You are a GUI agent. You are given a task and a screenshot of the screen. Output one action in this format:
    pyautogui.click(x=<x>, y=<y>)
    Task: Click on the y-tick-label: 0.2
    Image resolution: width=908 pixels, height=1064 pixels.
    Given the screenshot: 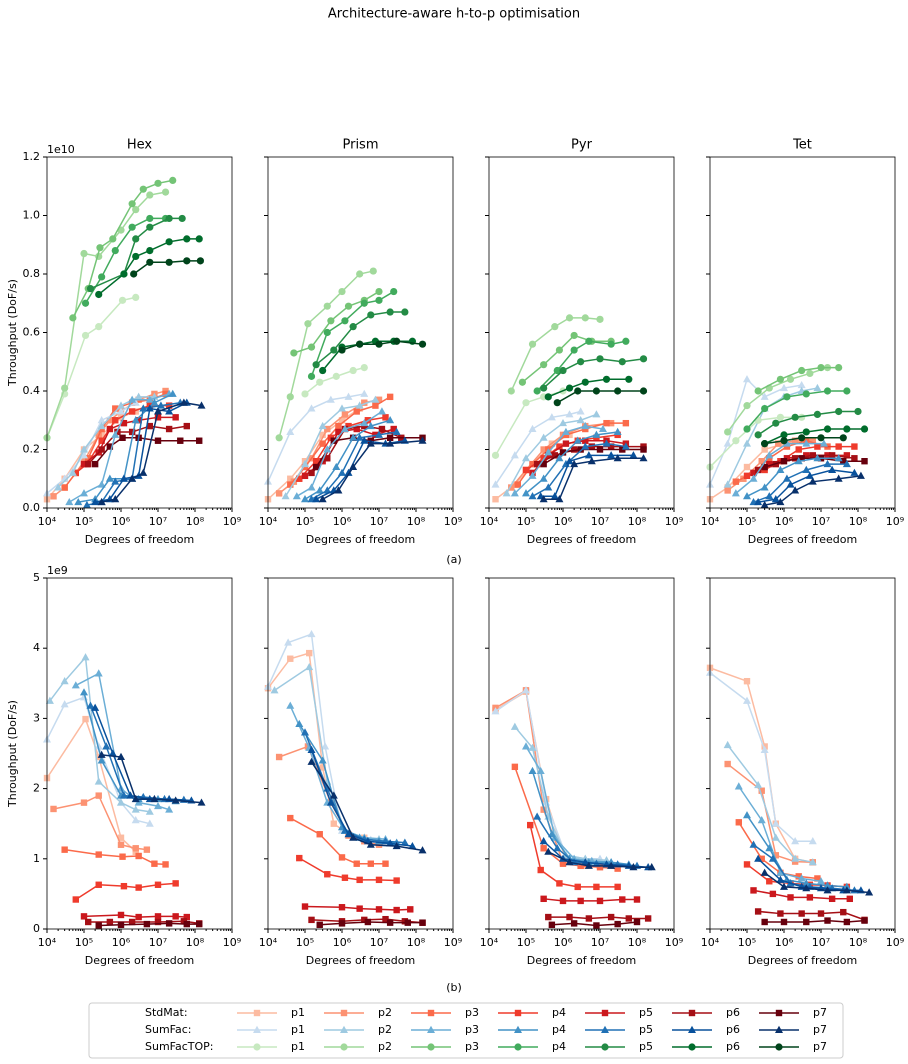 What is the action you would take?
    pyautogui.click(x=32, y=449)
    